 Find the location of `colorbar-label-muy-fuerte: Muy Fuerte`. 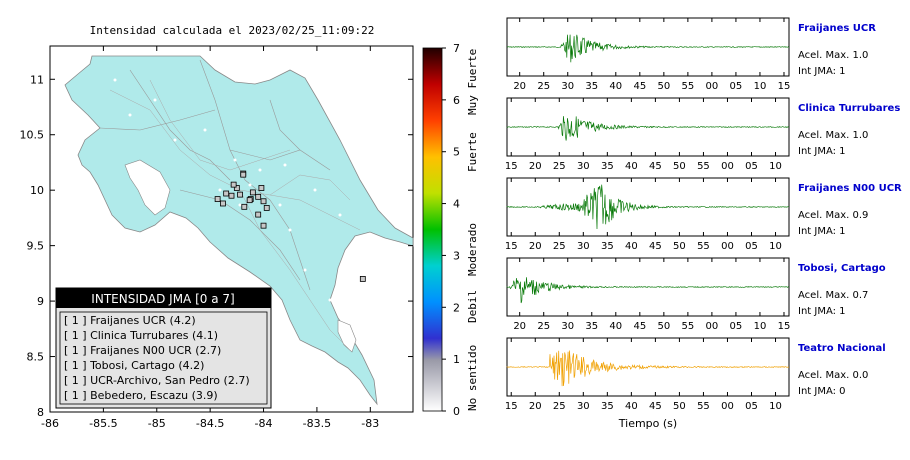

colorbar-label-muy-fuerte: Muy Fuerte is located at coordinates (472, 82).